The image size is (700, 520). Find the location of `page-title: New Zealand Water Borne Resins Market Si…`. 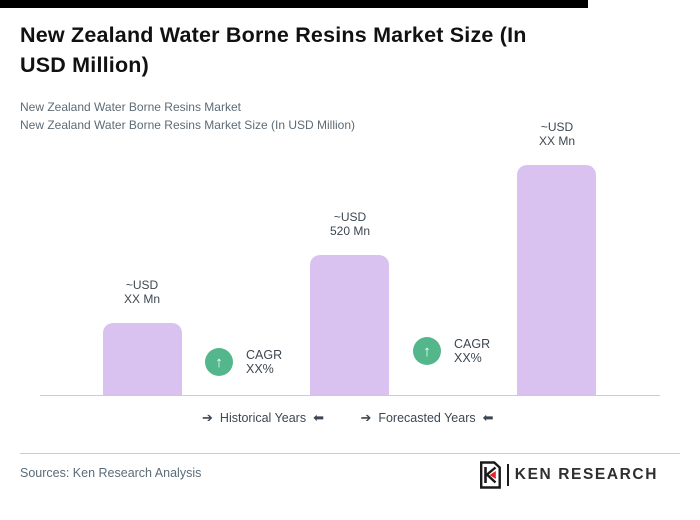

page-title: New Zealand Water Borne Resins Market Si… is located at coordinates (350, 50).